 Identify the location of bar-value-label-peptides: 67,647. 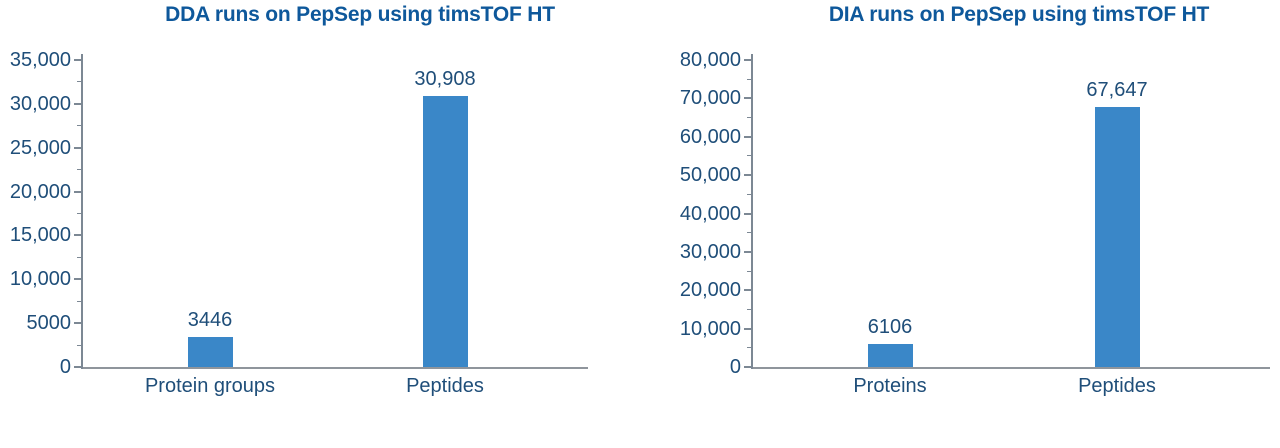
(1117, 90).